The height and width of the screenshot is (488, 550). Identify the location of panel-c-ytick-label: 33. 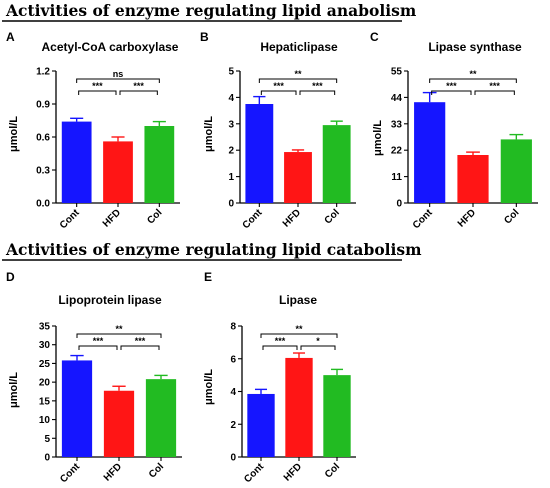
(397, 124).